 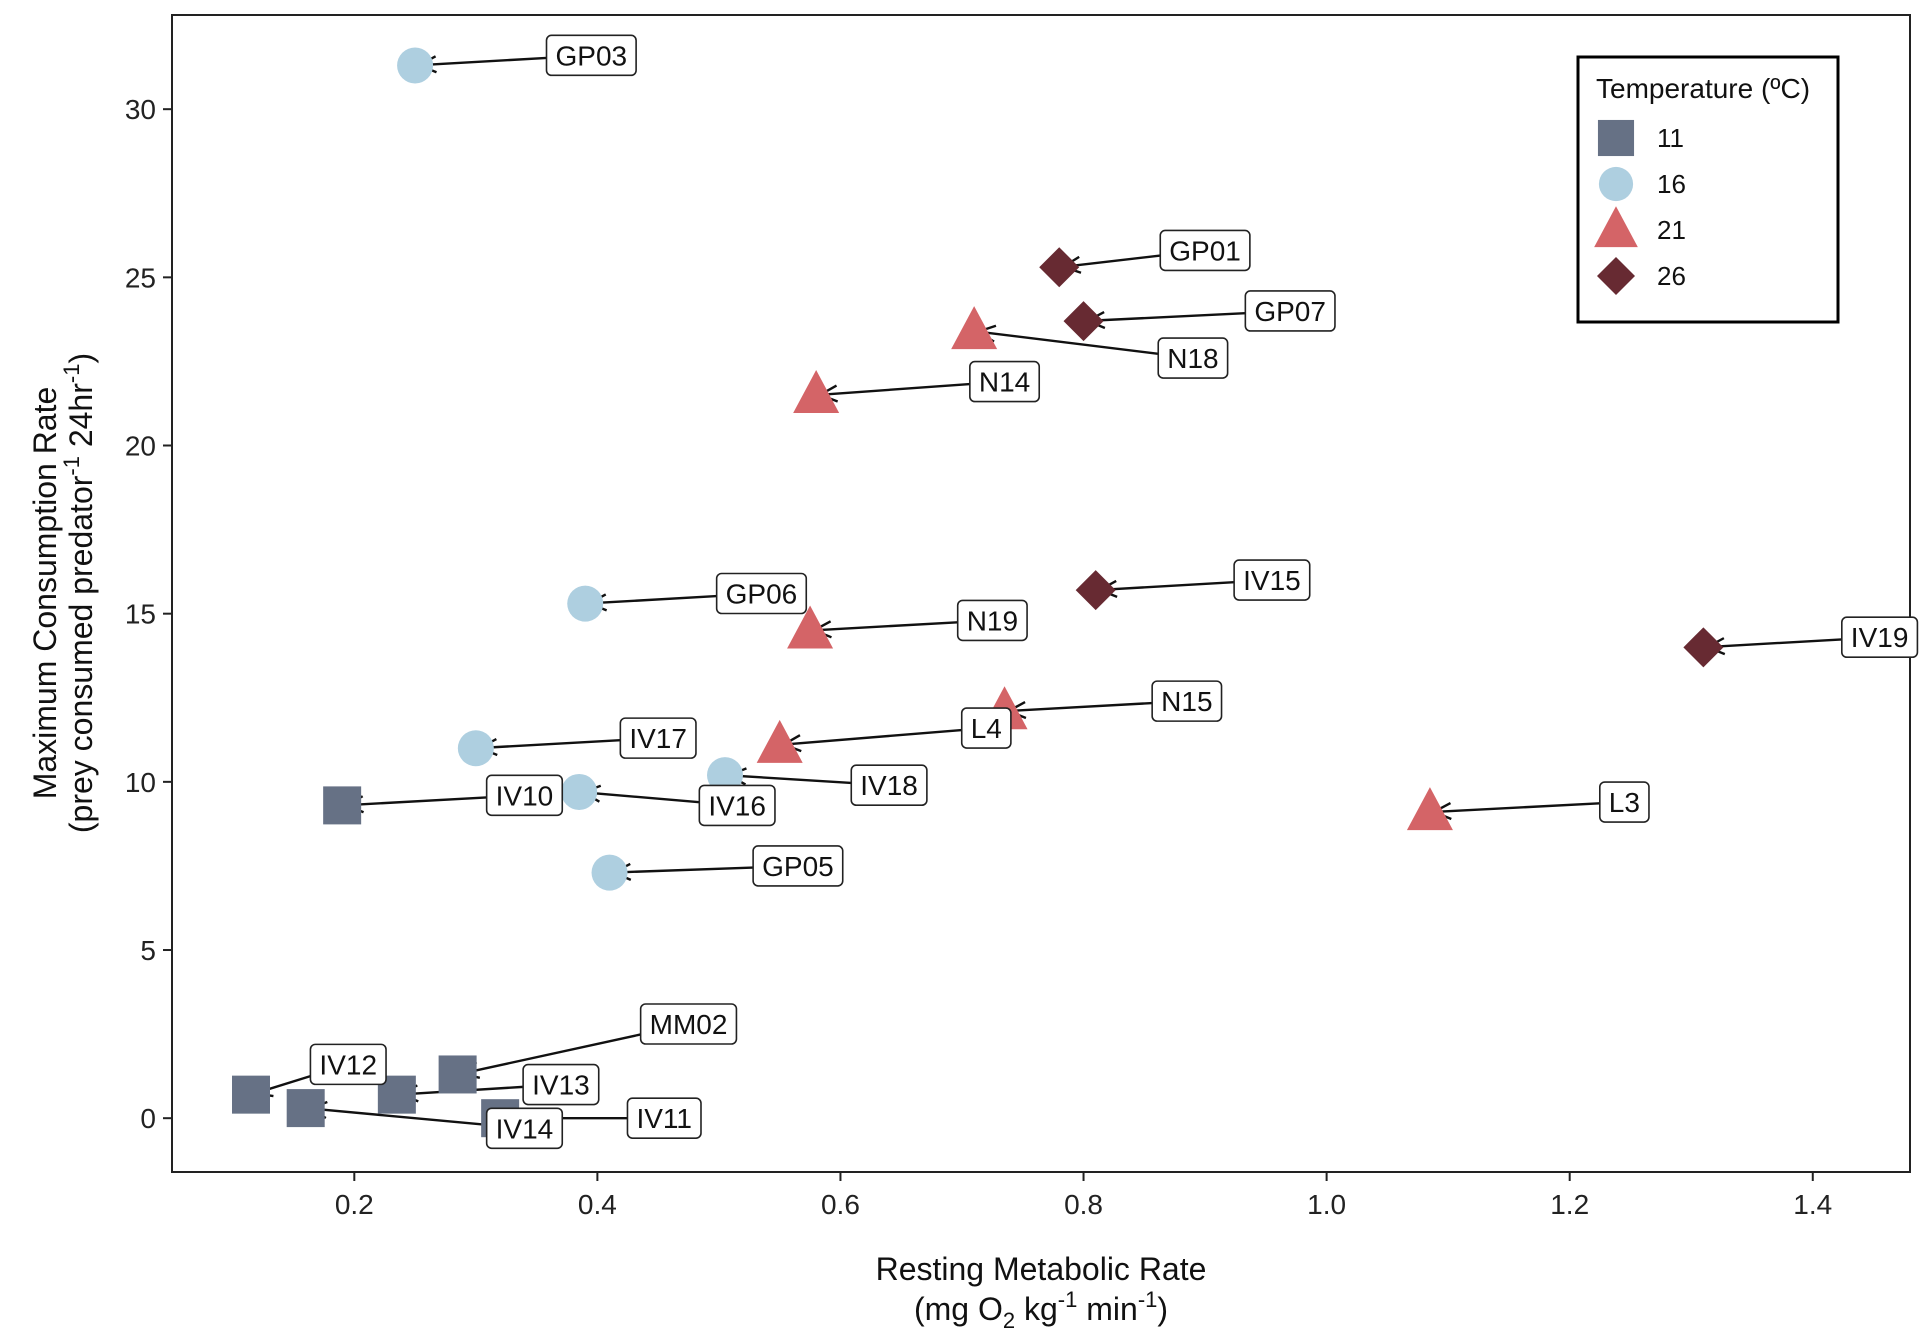 What do you see at coordinates (585, 603) in the screenshot?
I see `data-point-gp06` at bounding box center [585, 603].